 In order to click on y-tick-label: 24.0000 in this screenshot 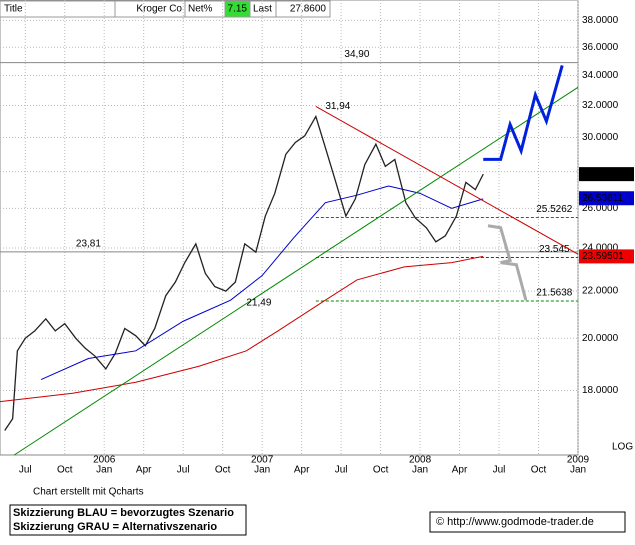, I will do `click(600, 248)`.